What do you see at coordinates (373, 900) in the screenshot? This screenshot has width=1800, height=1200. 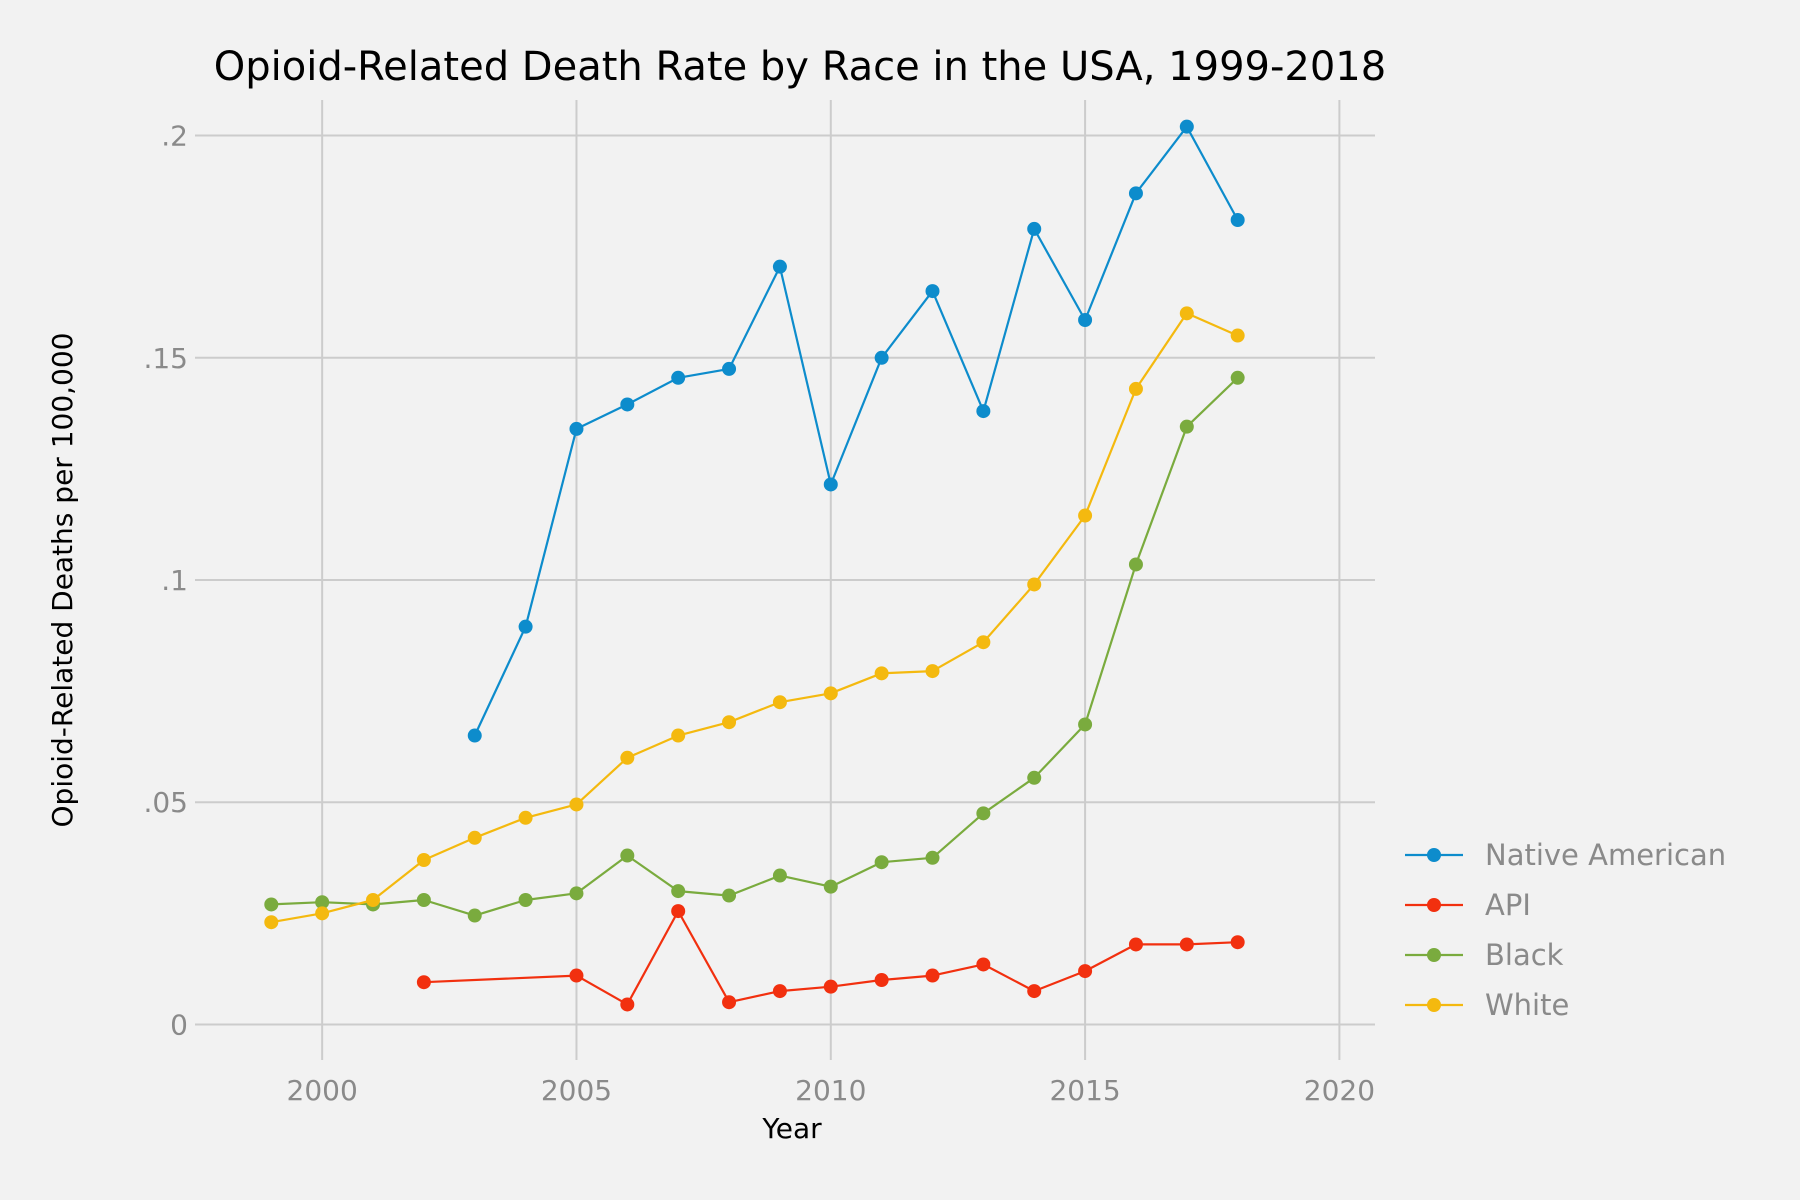 I see `data-point-white-2001` at bounding box center [373, 900].